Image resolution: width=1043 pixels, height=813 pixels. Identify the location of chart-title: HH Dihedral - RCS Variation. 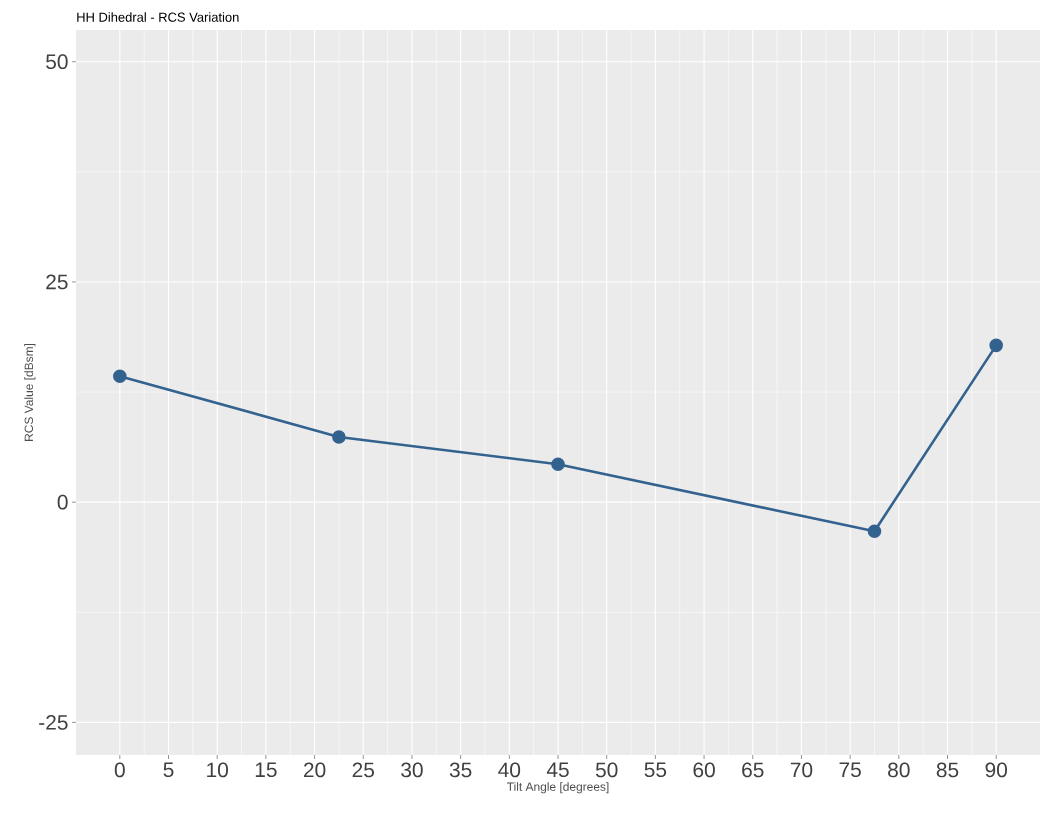
(158, 17).